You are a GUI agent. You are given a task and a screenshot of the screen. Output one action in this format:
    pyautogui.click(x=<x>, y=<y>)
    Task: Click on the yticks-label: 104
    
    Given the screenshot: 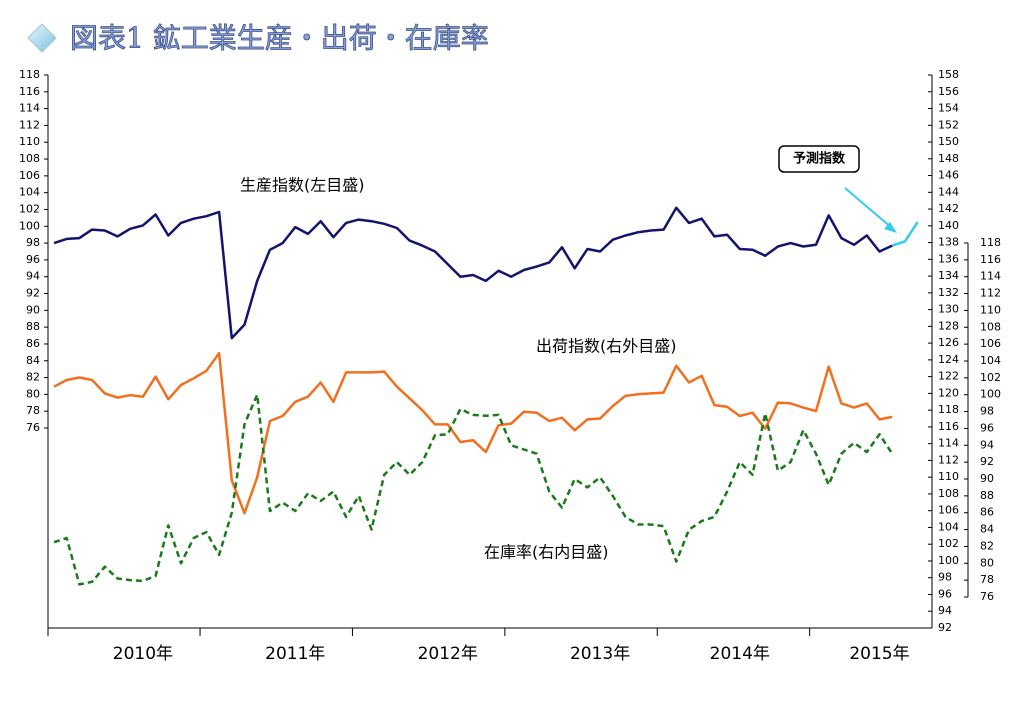 What is the action you would take?
    pyautogui.click(x=29, y=192)
    